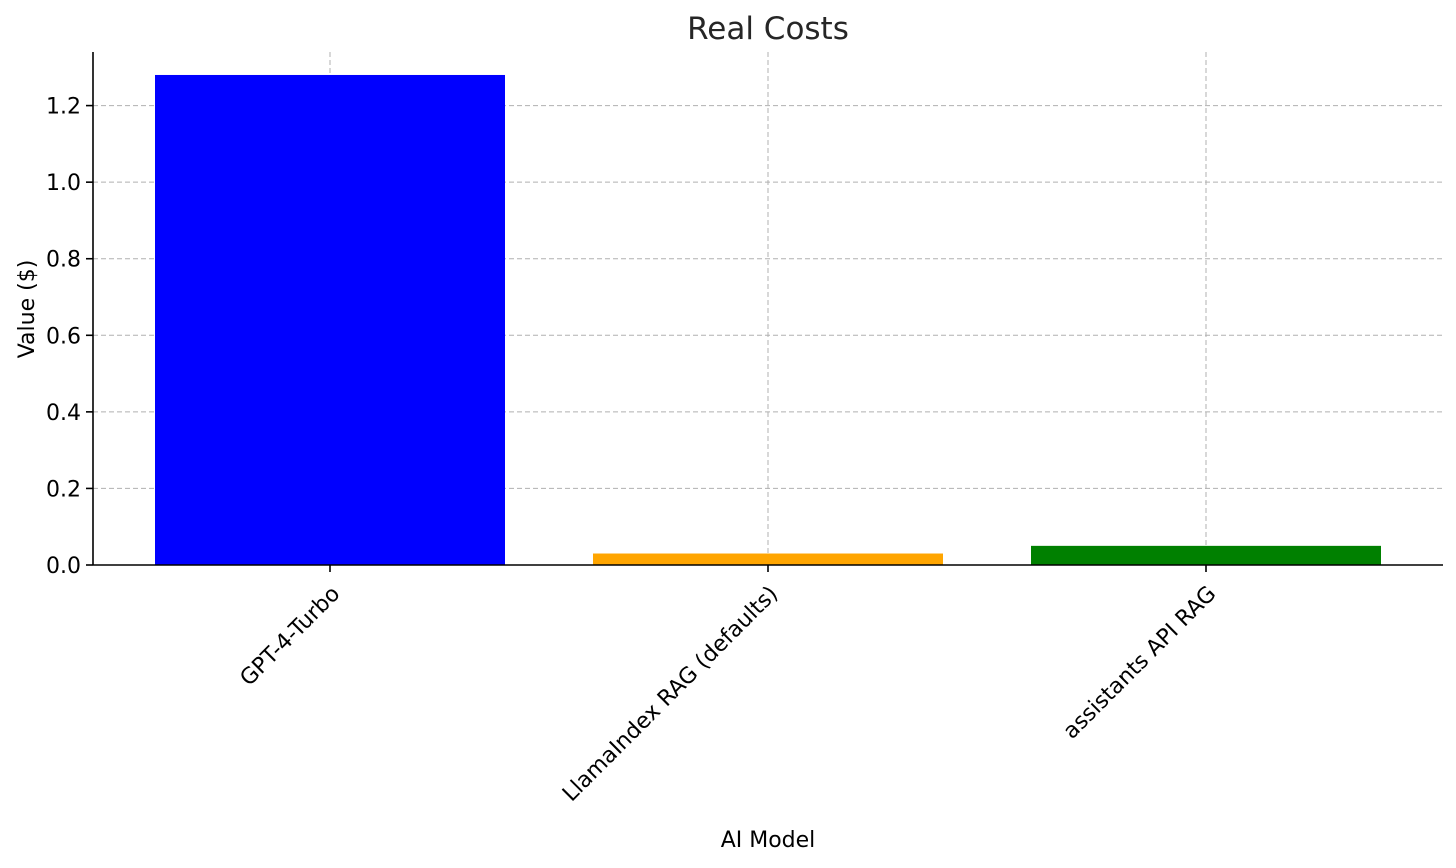 This screenshot has width=1456, height=868. I want to click on y-tick-label: 0.2, so click(63, 489).